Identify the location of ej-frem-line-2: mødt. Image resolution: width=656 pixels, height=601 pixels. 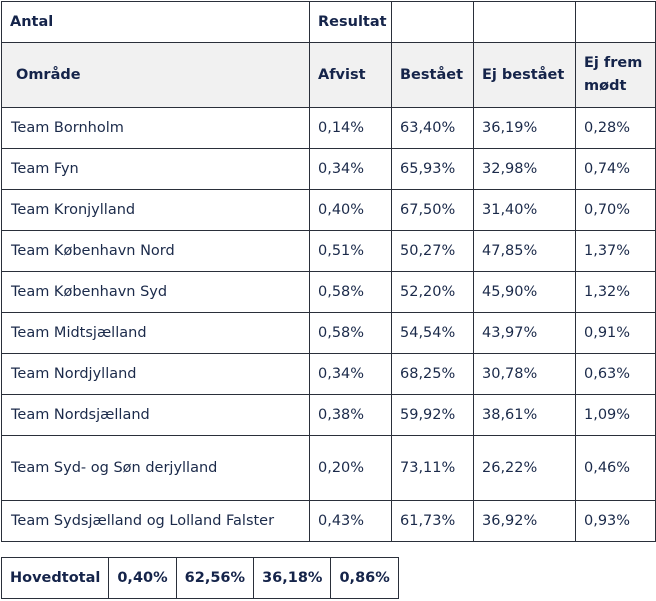
(605, 86).